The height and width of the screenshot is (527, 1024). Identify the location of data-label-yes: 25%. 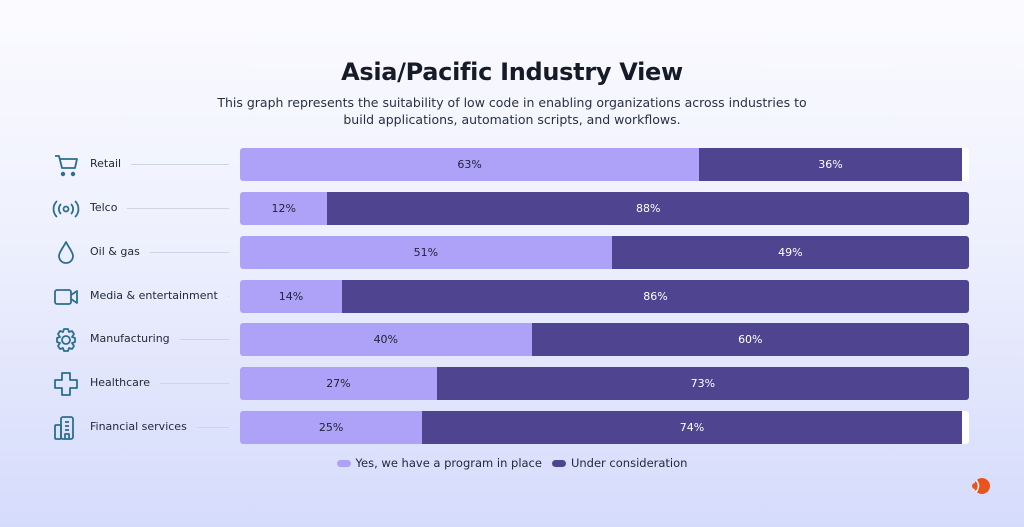
(331, 427).